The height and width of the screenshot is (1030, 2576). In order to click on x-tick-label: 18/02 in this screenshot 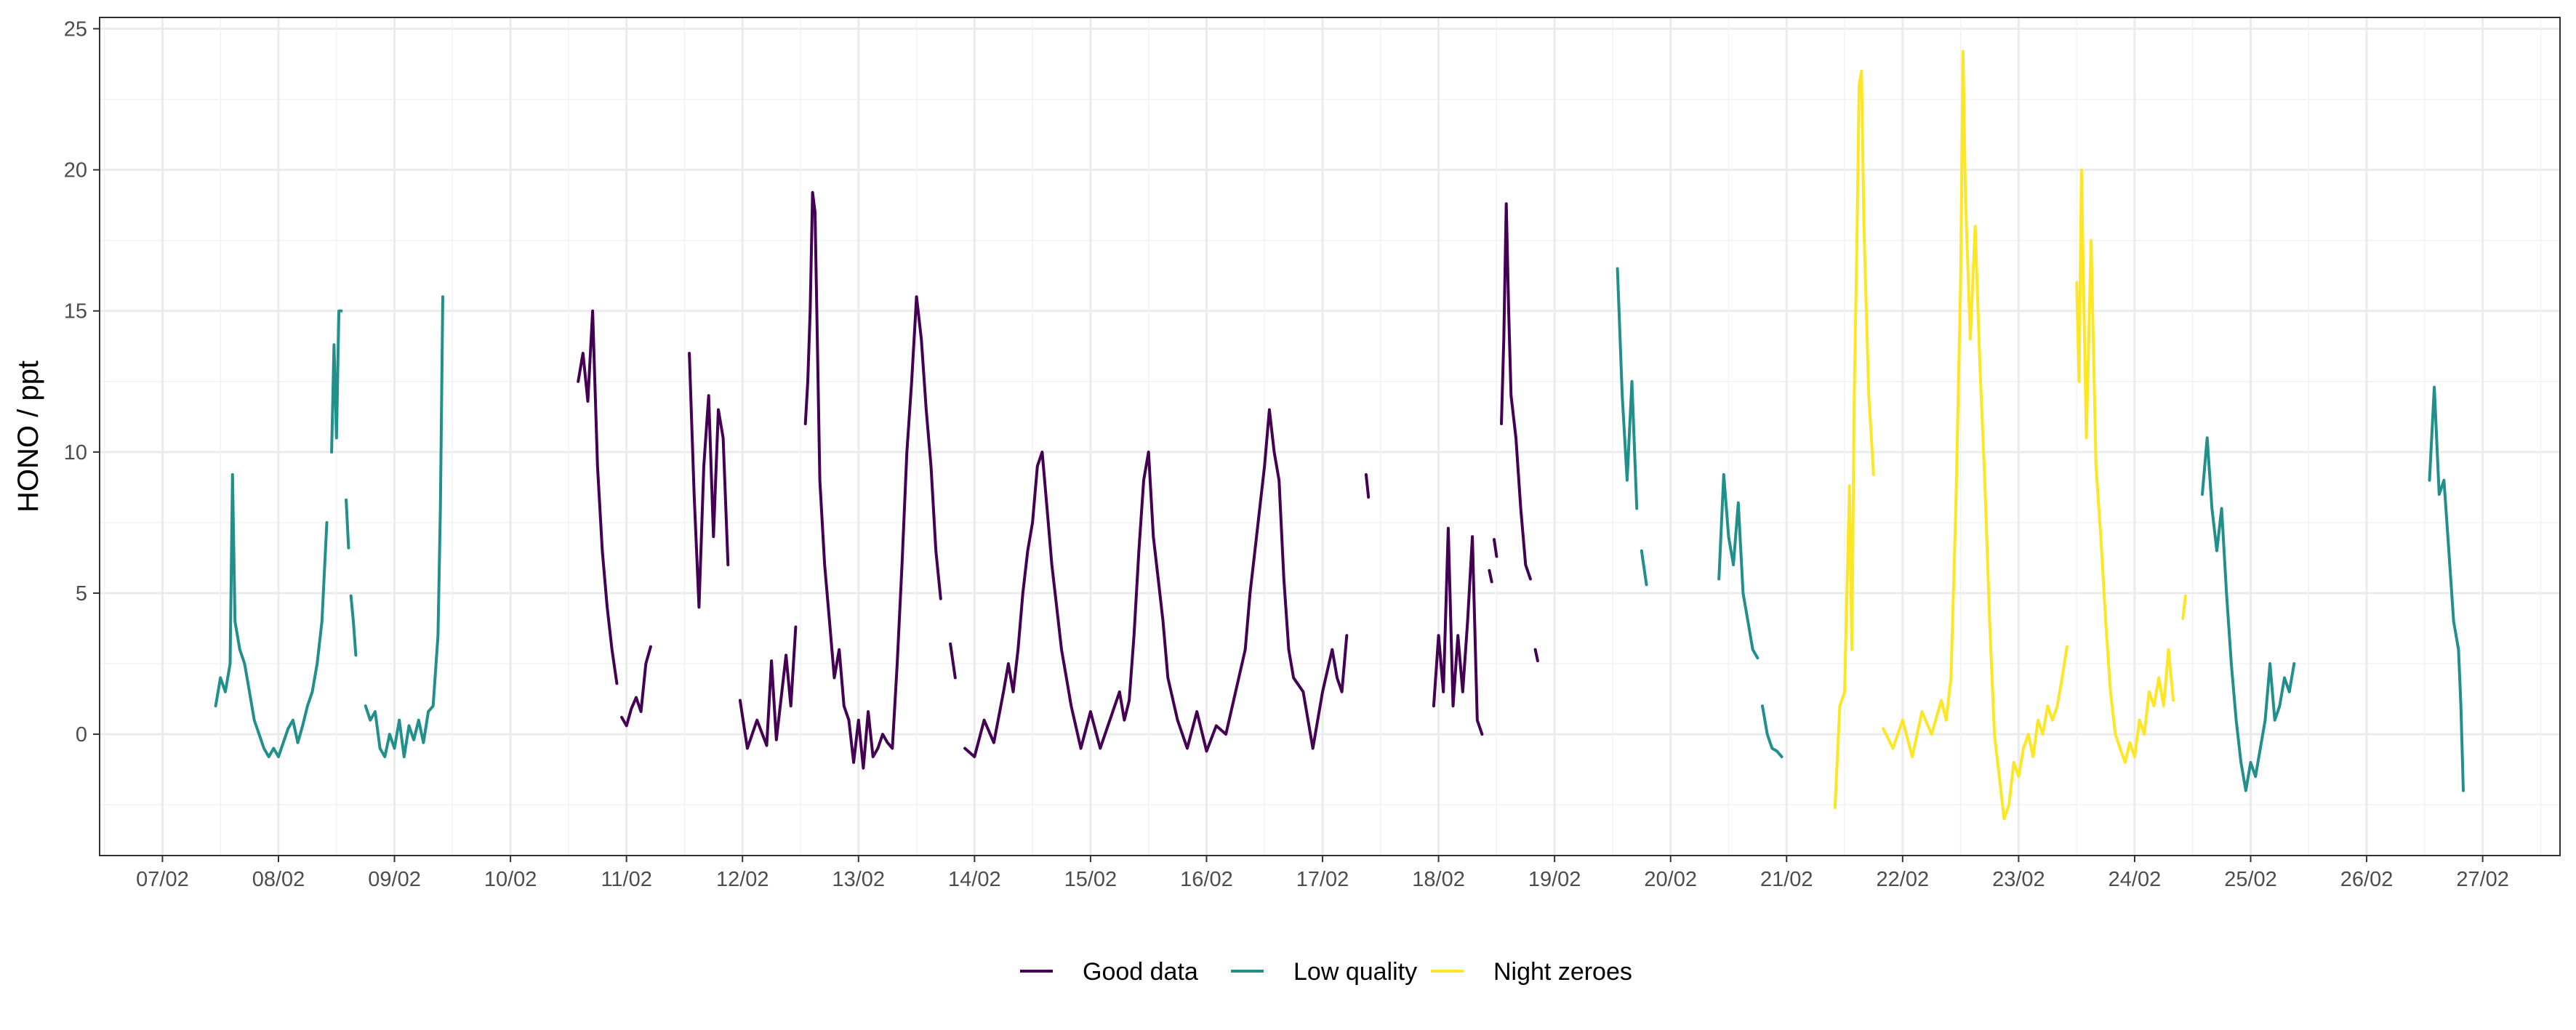, I will do `click(1439, 880)`.